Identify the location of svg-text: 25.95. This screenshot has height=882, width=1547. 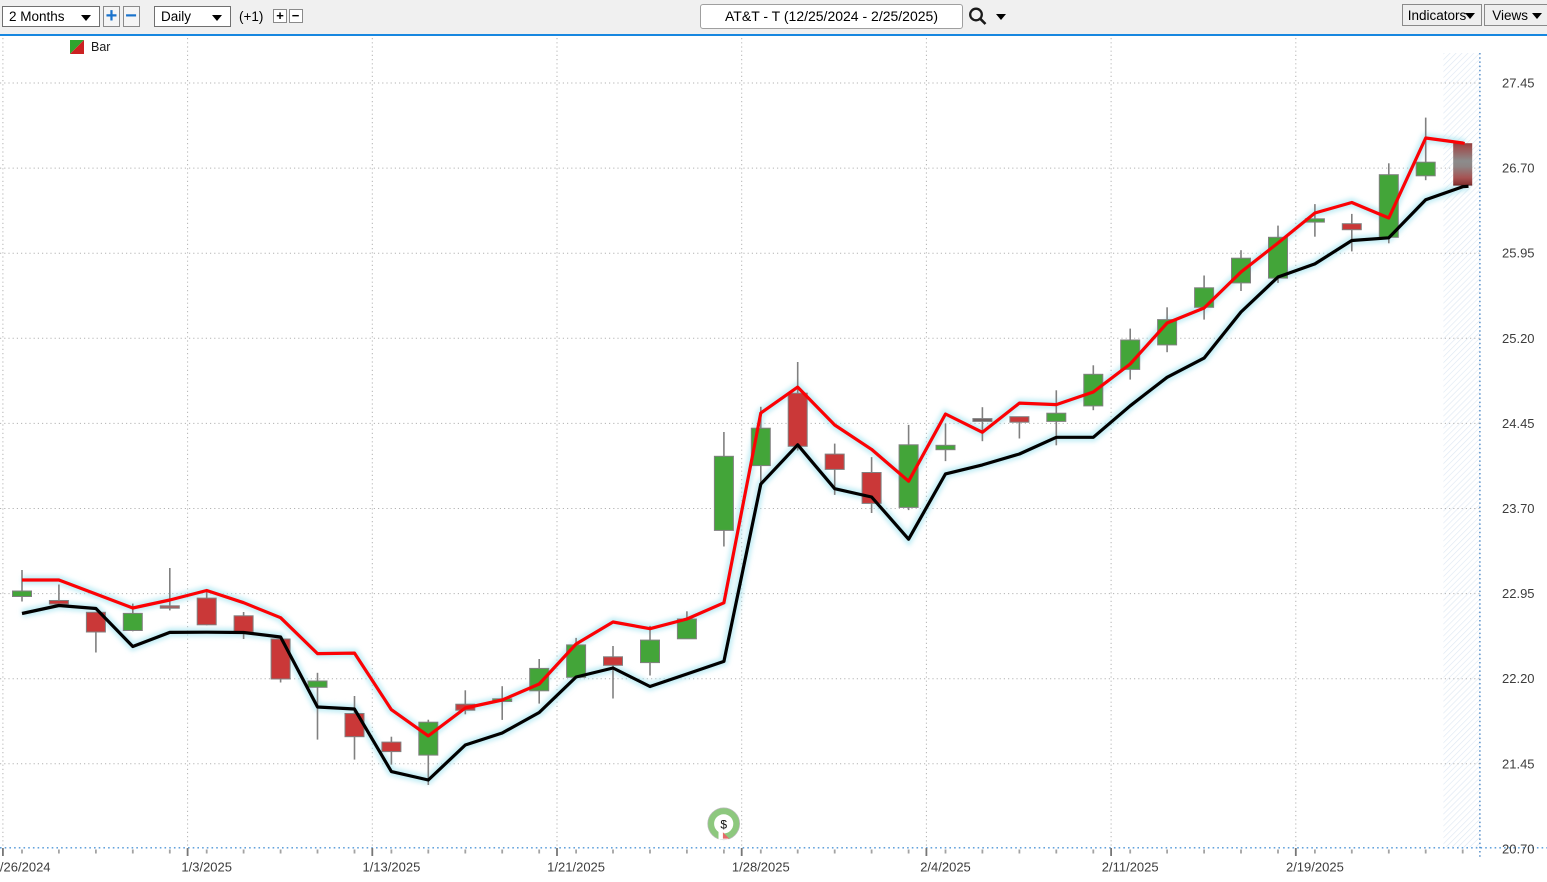
(1518, 253).